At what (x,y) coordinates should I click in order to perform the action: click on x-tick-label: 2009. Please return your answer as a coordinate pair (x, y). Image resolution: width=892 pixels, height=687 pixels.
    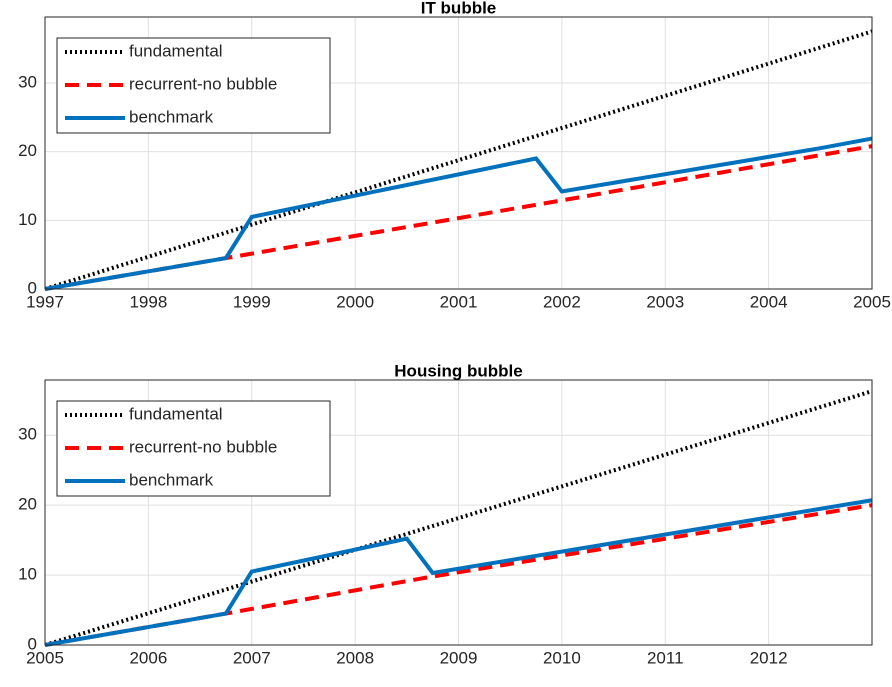
    Looking at the image, I should click on (459, 657).